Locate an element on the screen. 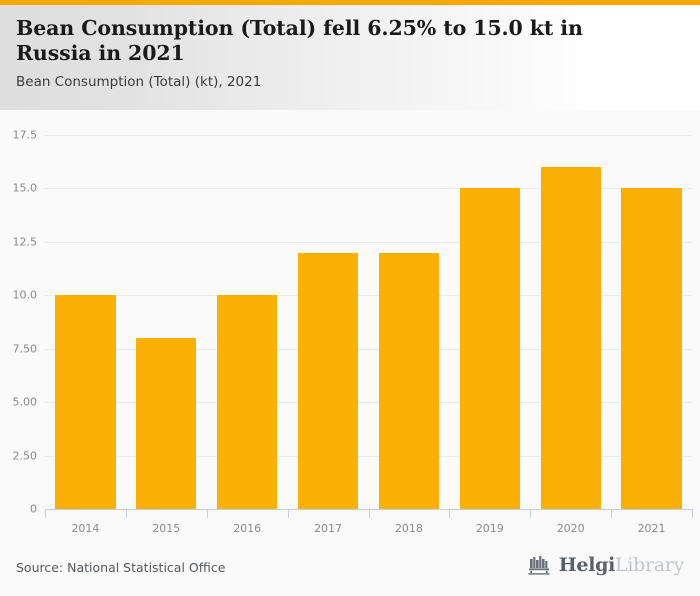  logo-helgi-text: Helgi is located at coordinates (587, 564).